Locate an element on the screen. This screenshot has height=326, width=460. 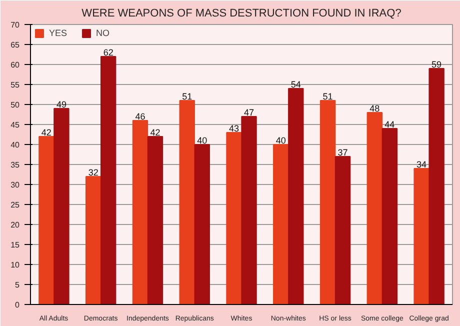
y-tick-label: 15 is located at coordinates (15, 245).